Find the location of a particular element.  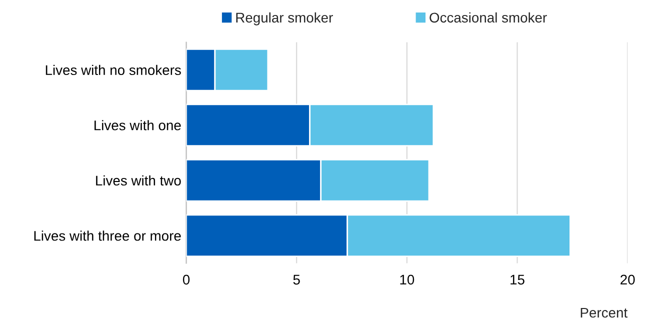

x-tick-label: 15 is located at coordinates (517, 279).